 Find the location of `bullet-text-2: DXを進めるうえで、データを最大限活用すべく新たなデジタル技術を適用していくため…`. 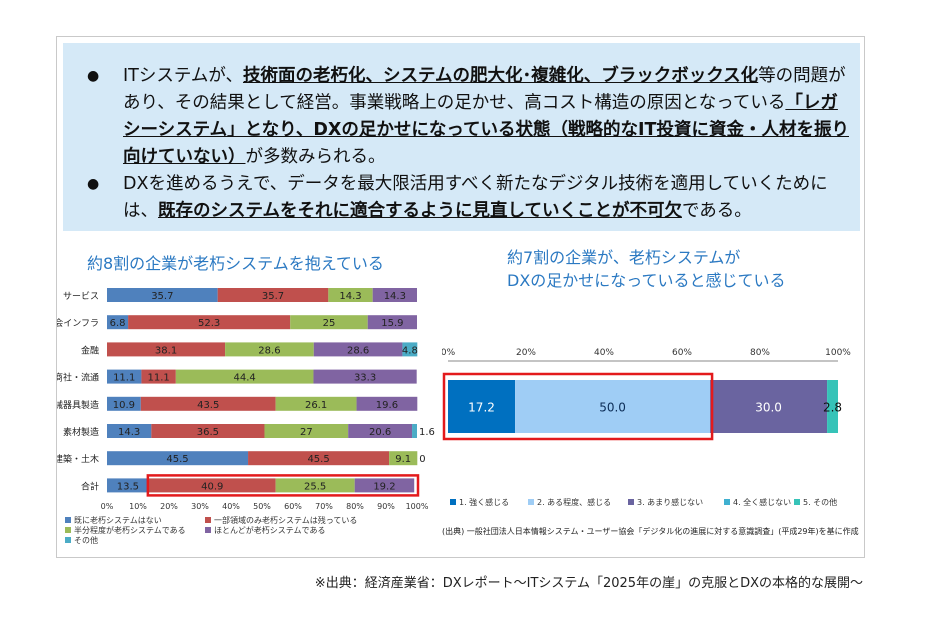

bullet-text-2: DXを進めるうえで、データを最大限活用すべく新たなデジタル技術を適用していくため… is located at coordinates (469, 198).